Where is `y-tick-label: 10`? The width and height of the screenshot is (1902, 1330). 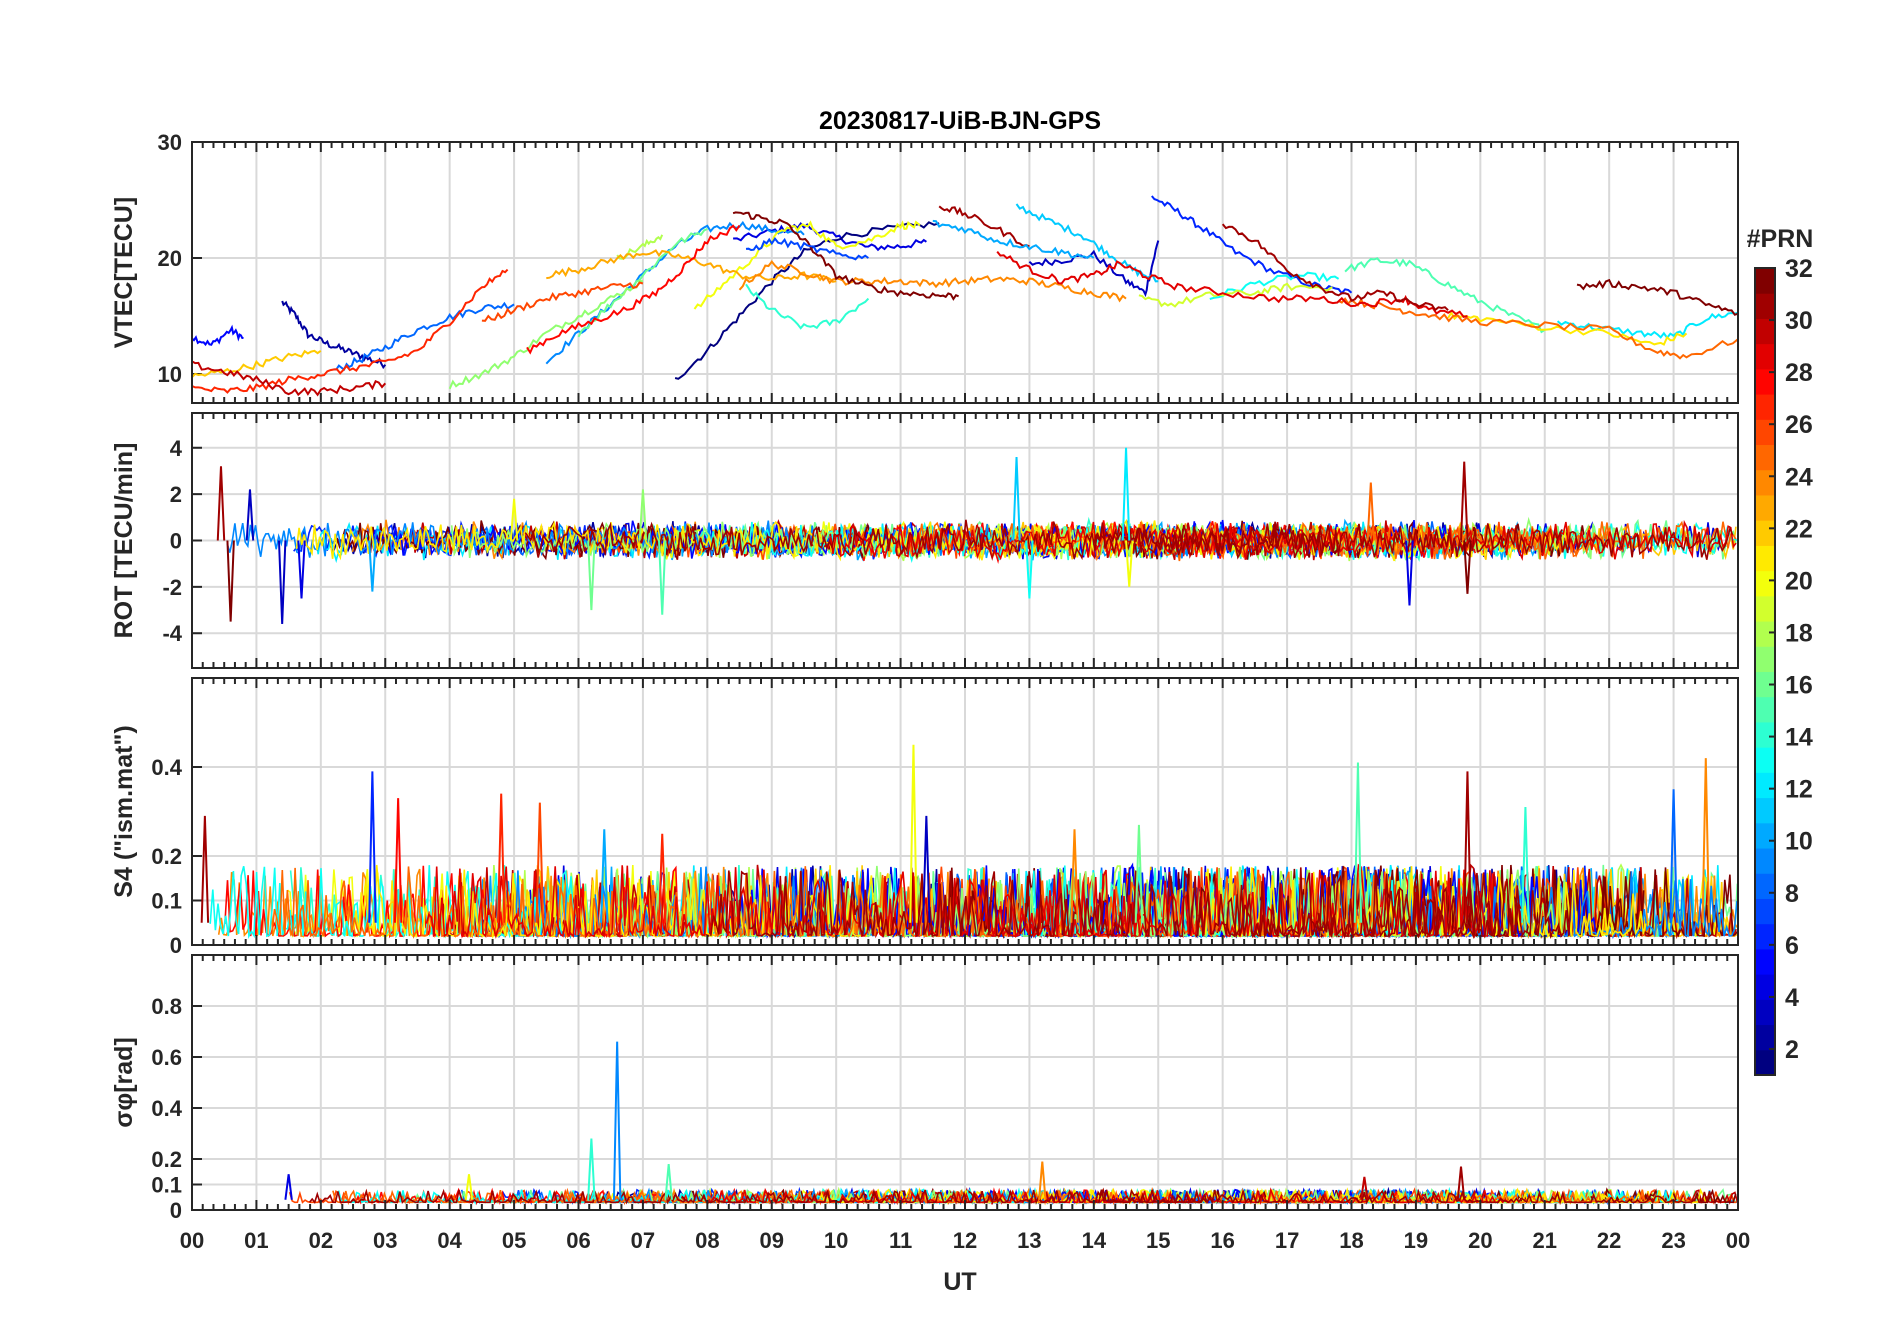
y-tick-label: 10 is located at coordinates (170, 374).